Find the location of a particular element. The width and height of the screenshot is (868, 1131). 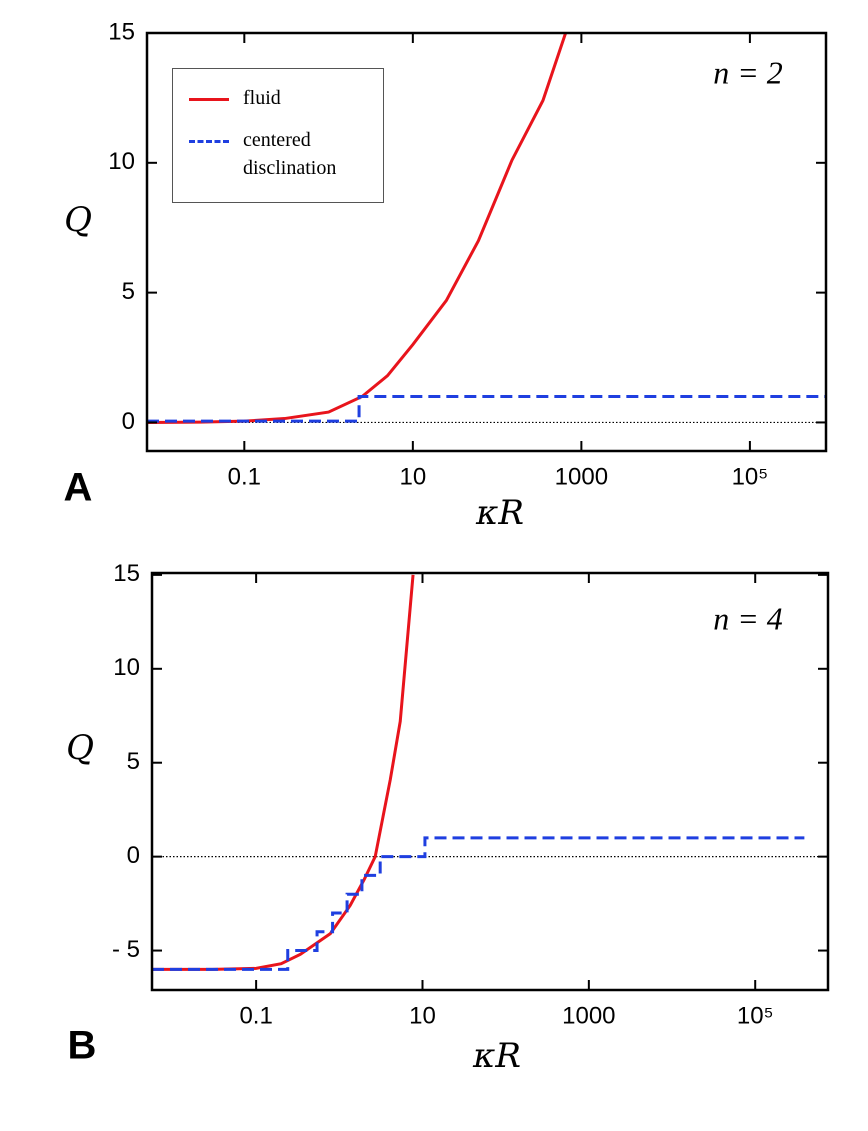

legend-label: centered disclination is located at coordinates (290, 154).